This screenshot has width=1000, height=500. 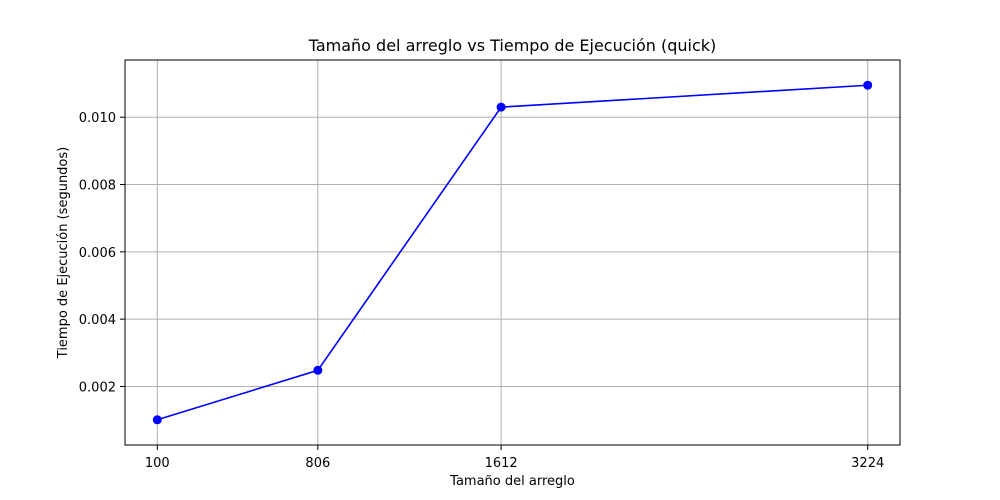 I want to click on y-tick-label: 0.004, so click(x=97, y=320).